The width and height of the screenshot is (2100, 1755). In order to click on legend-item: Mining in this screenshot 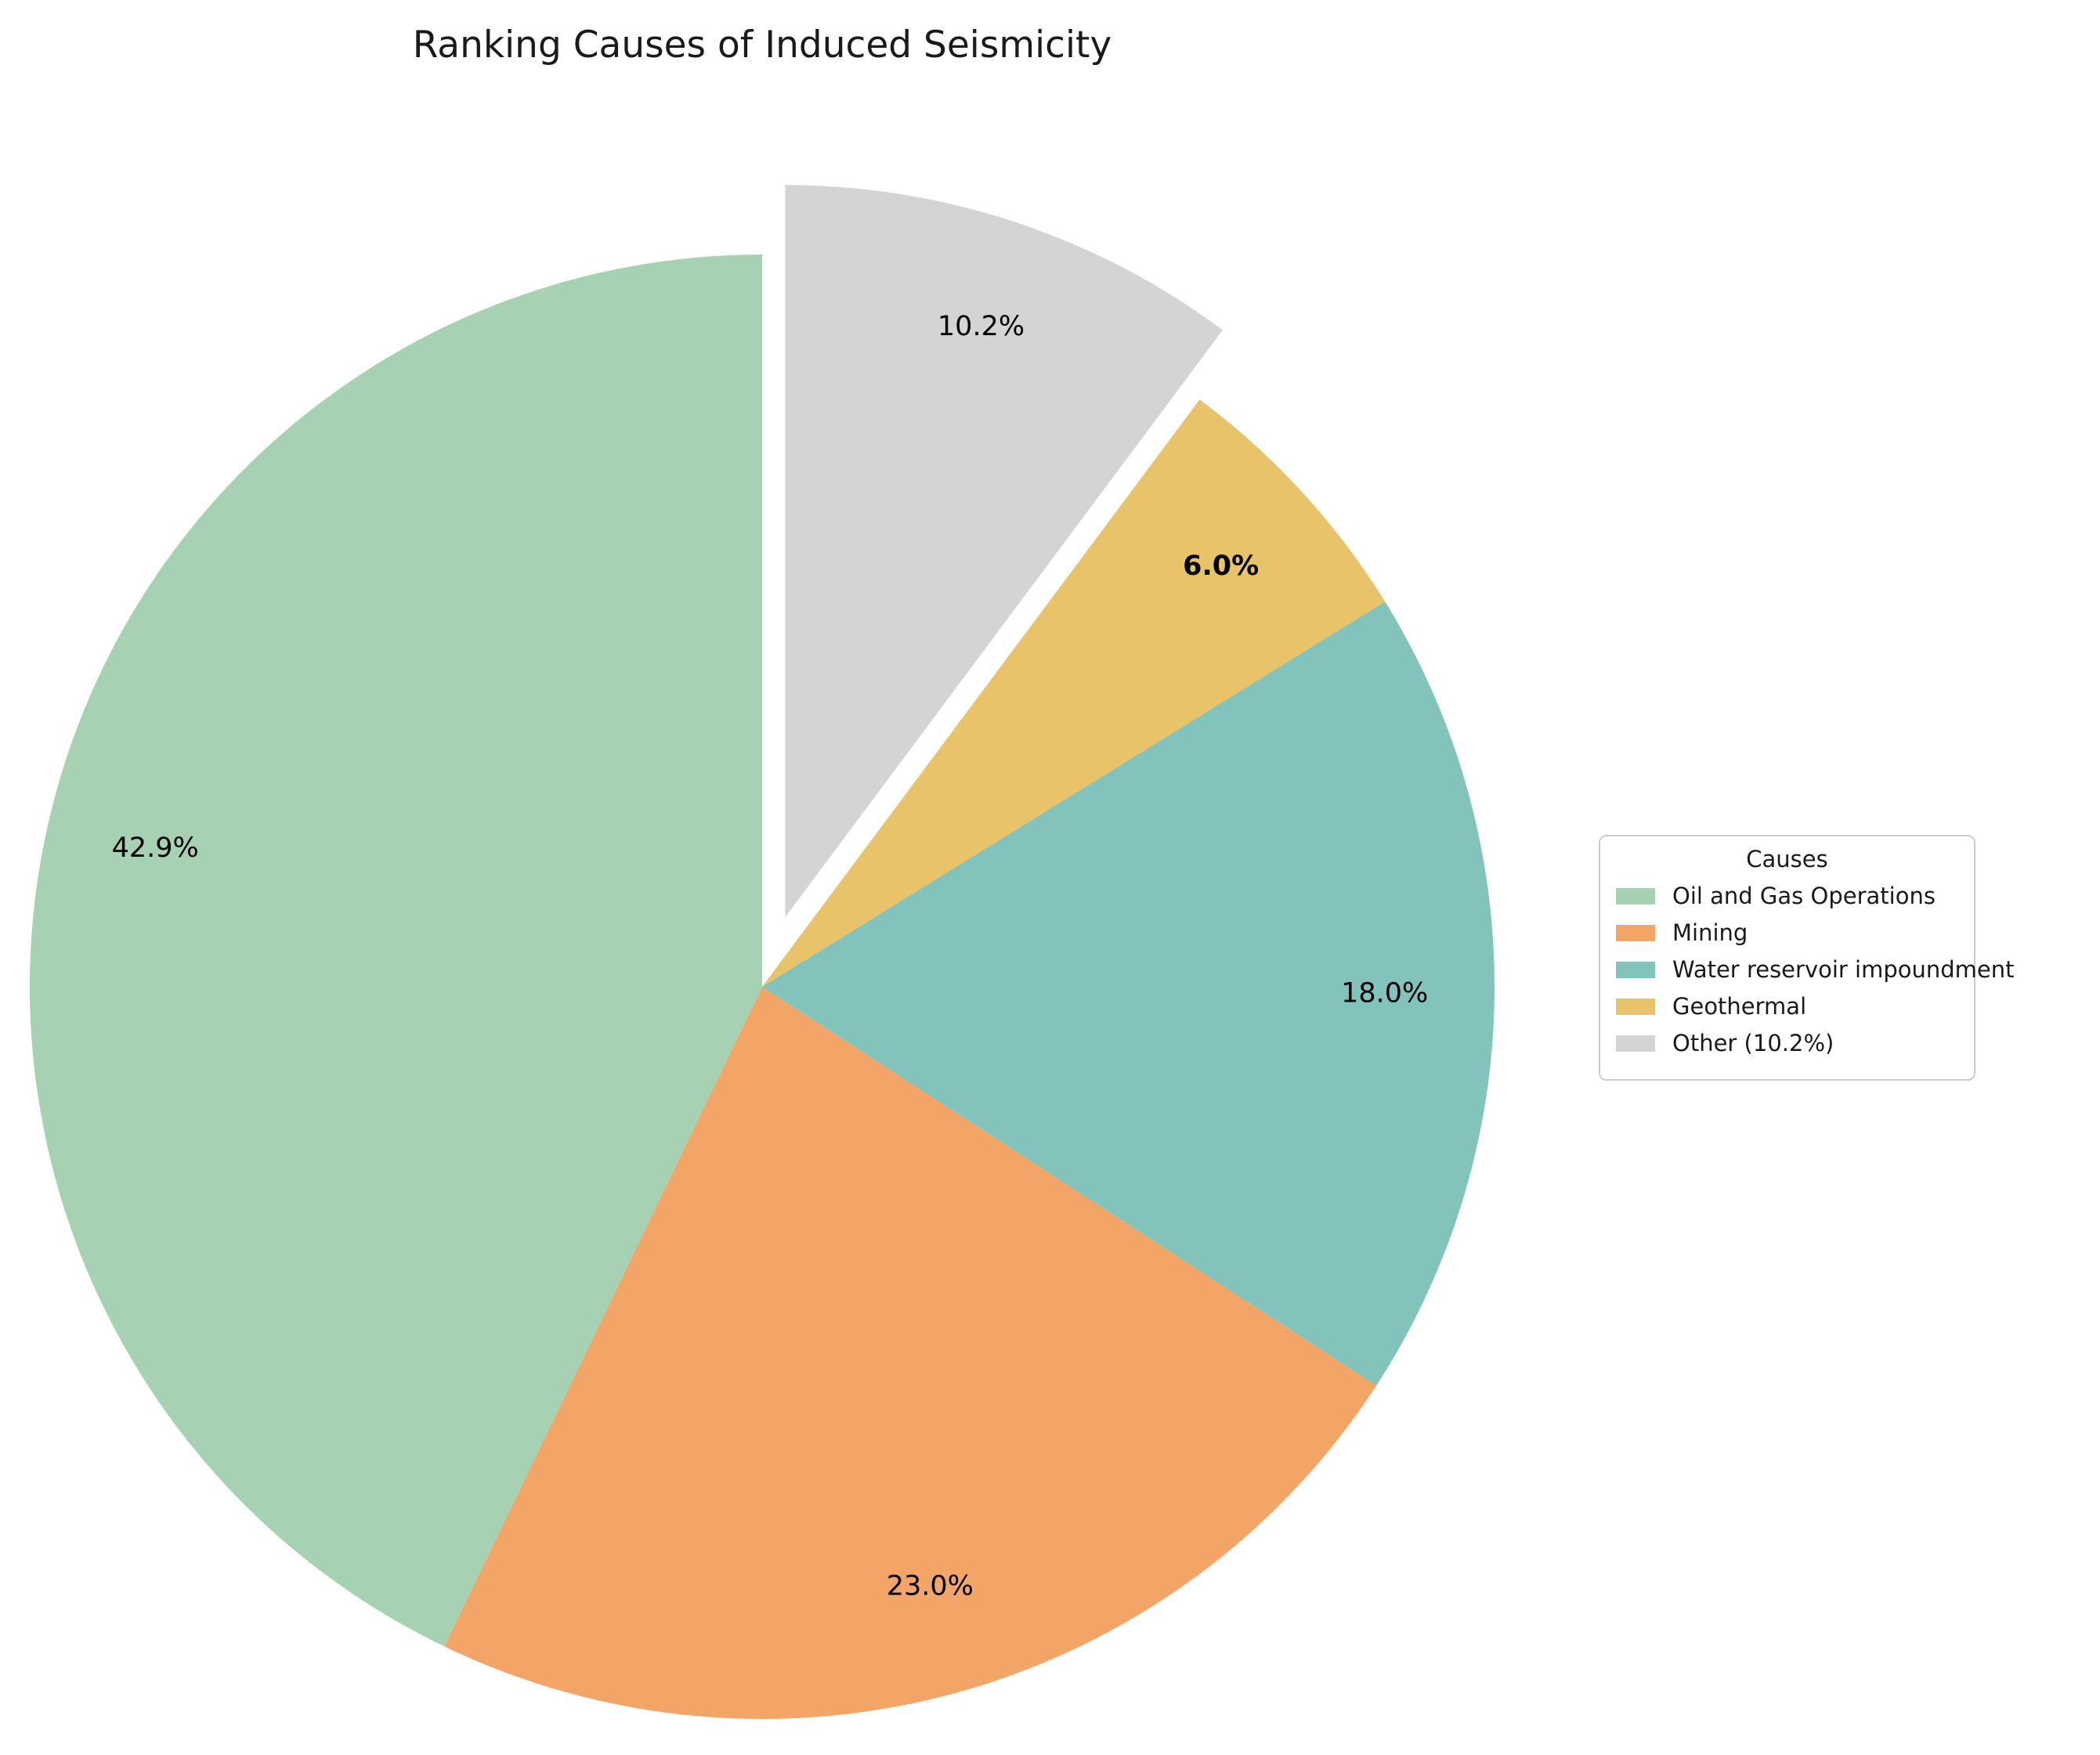, I will do `click(1787, 932)`.